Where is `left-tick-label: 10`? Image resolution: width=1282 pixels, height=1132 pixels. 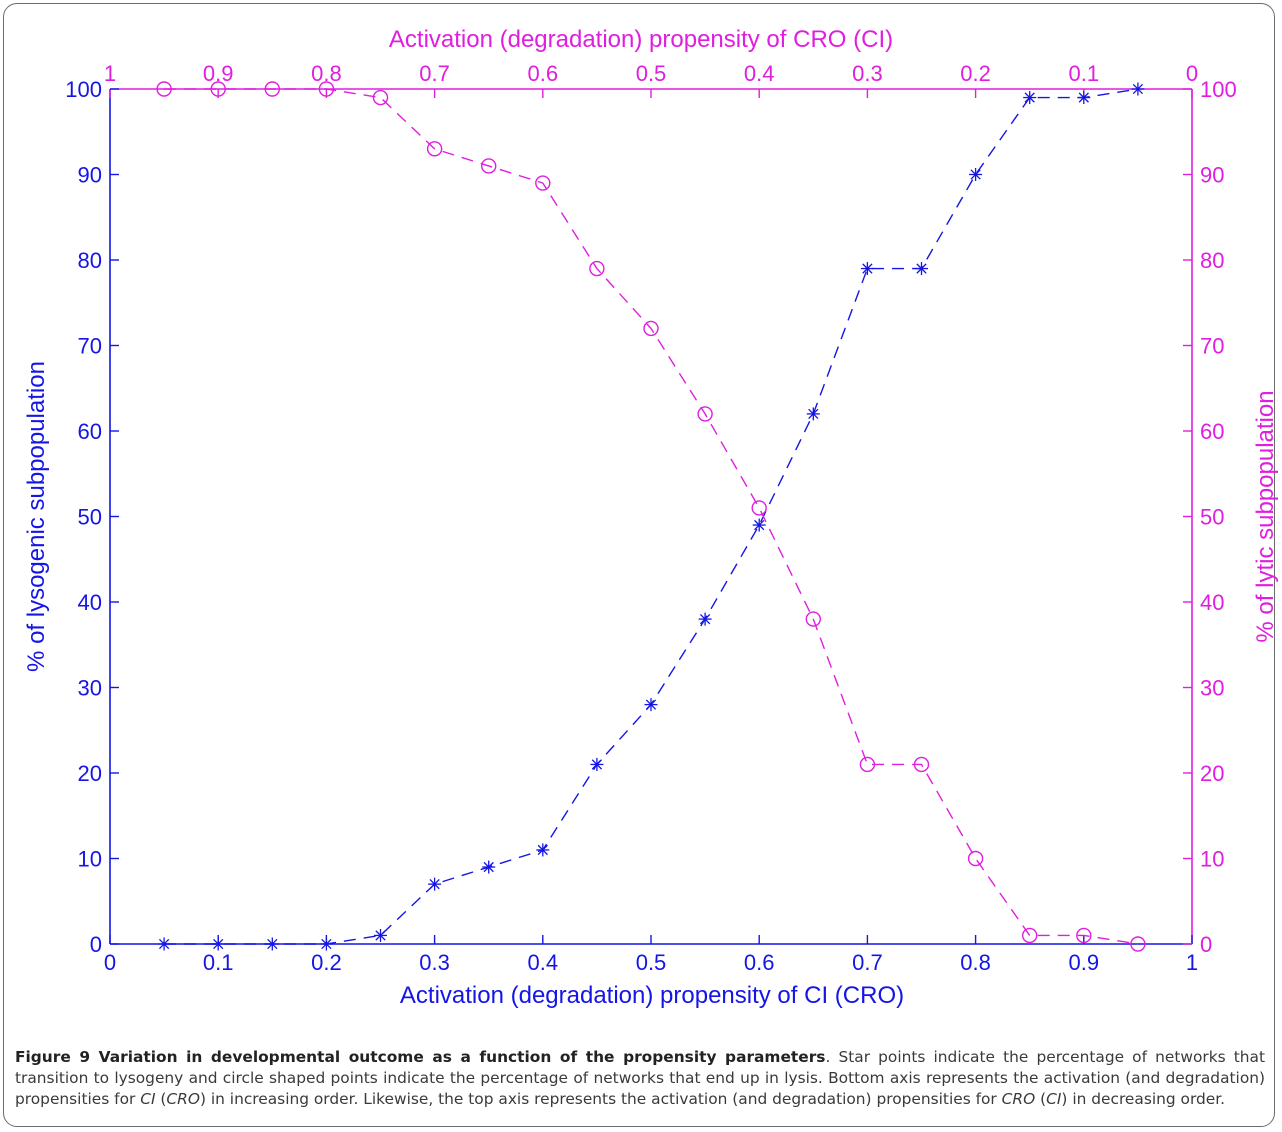
left-tick-label: 10 is located at coordinates (90, 859).